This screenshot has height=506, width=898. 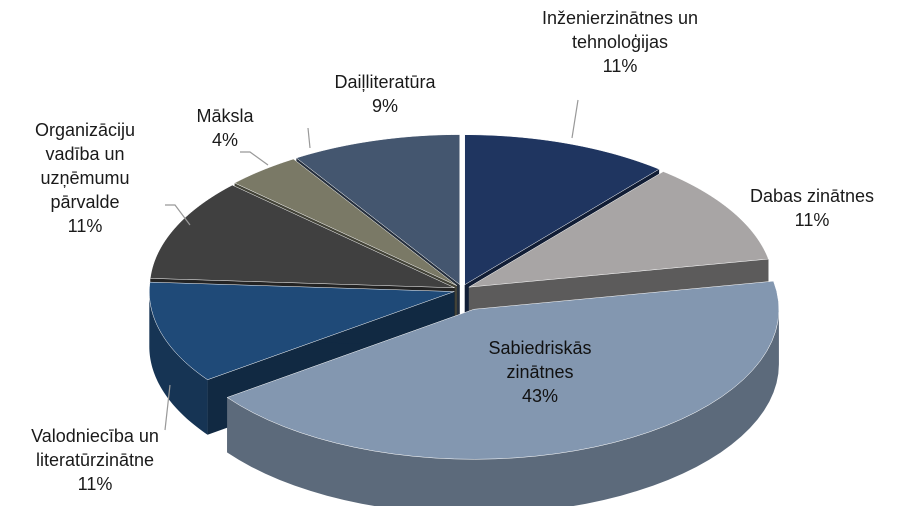 I want to click on slice-label: Māksla 4%, so click(x=225, y=128).